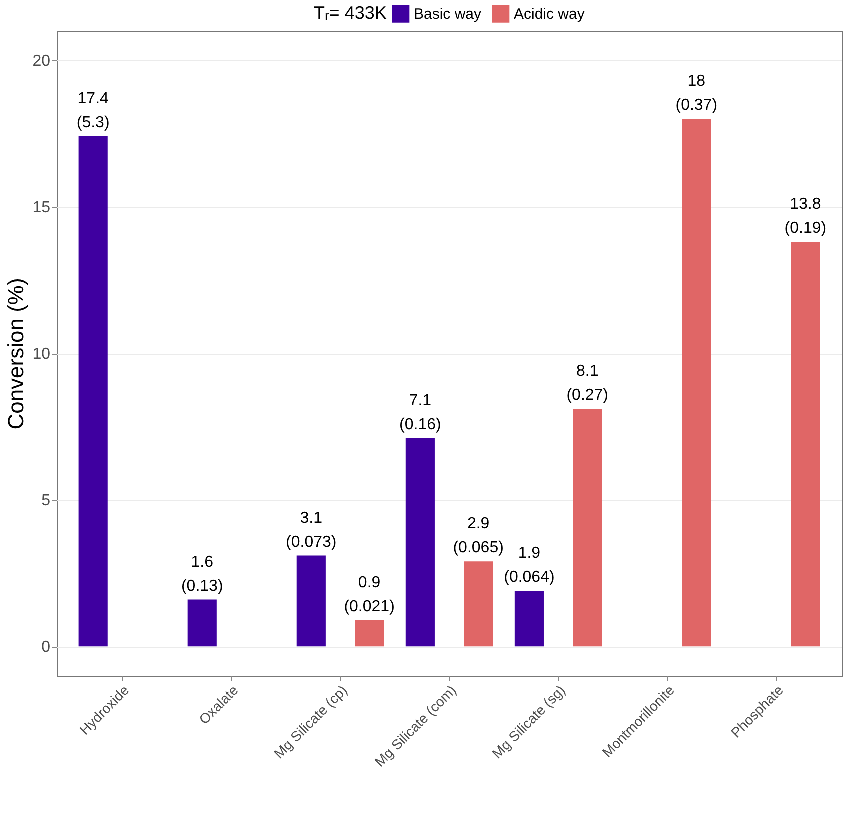 This screenshot has height=832, width=856. What do you see at coordinates (202, 574) in the screenshot?
I see `data-label: 1.6 (0.13)` at bounding box center [202, 574].